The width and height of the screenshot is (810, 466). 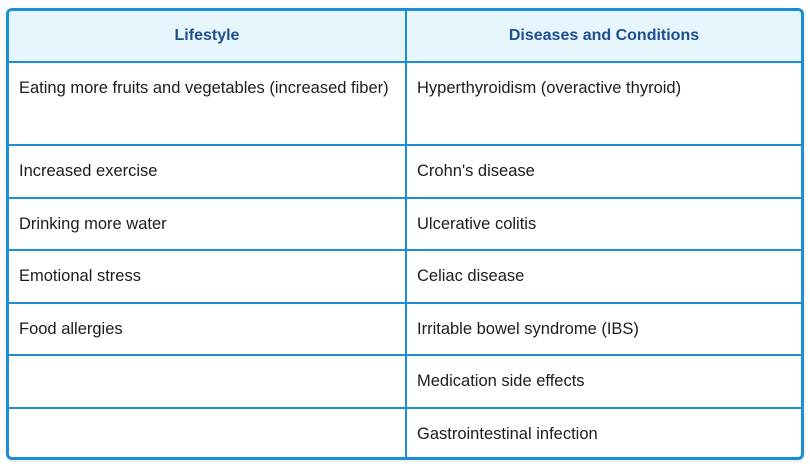 I want to click on header-lifestyle: Lifestyle, so click(x=208, y=37).